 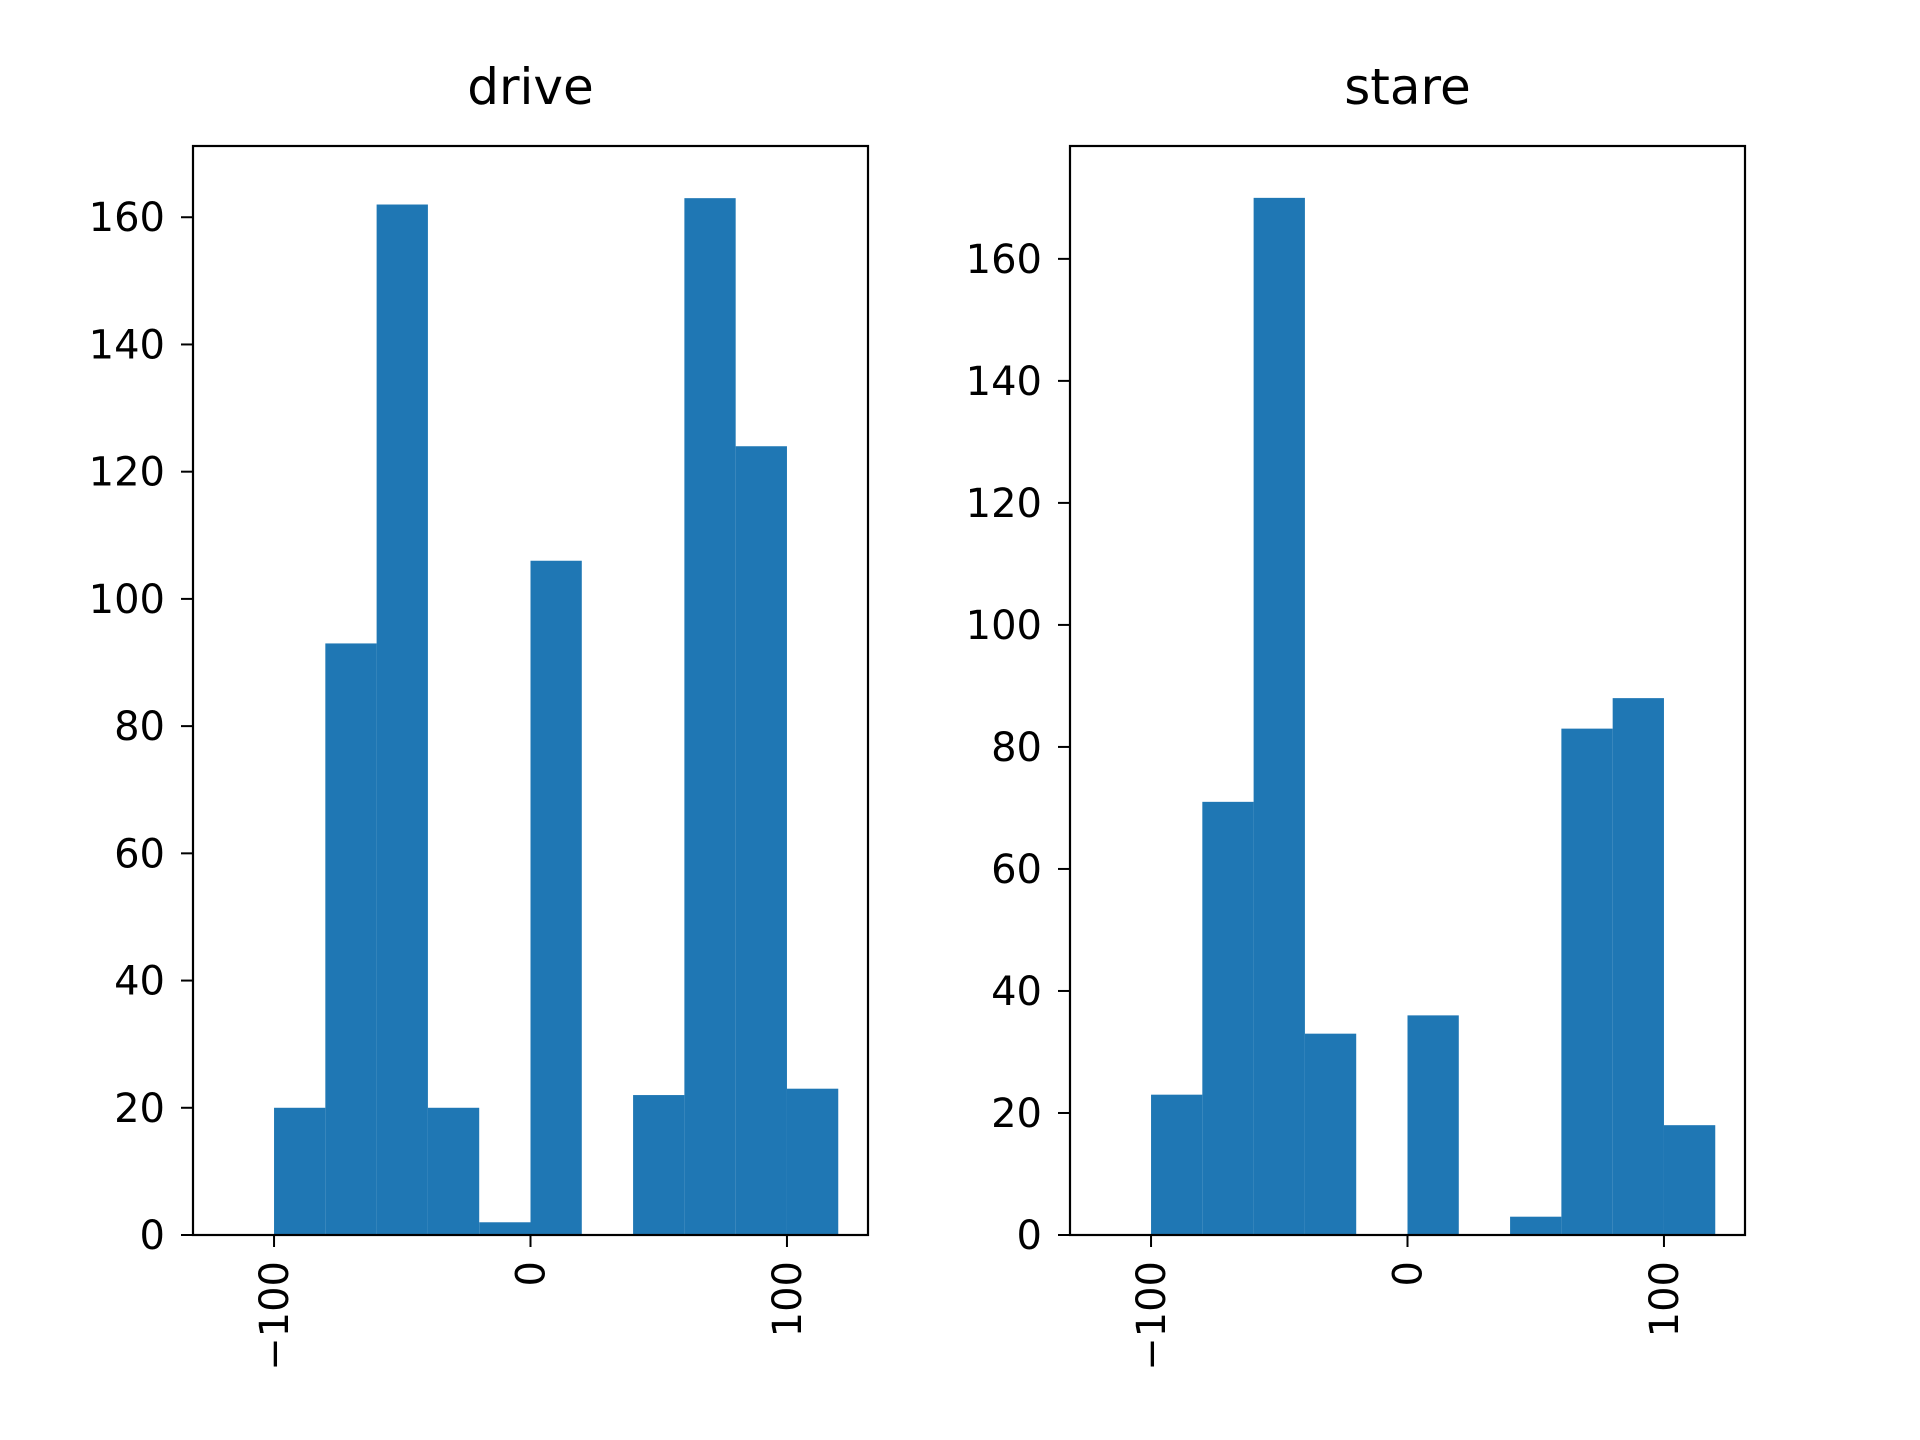 What do you see at coordinates (1407, 87) in the screenshot?
I see `subplot-title: stare` at bounding box center [1407, 87].